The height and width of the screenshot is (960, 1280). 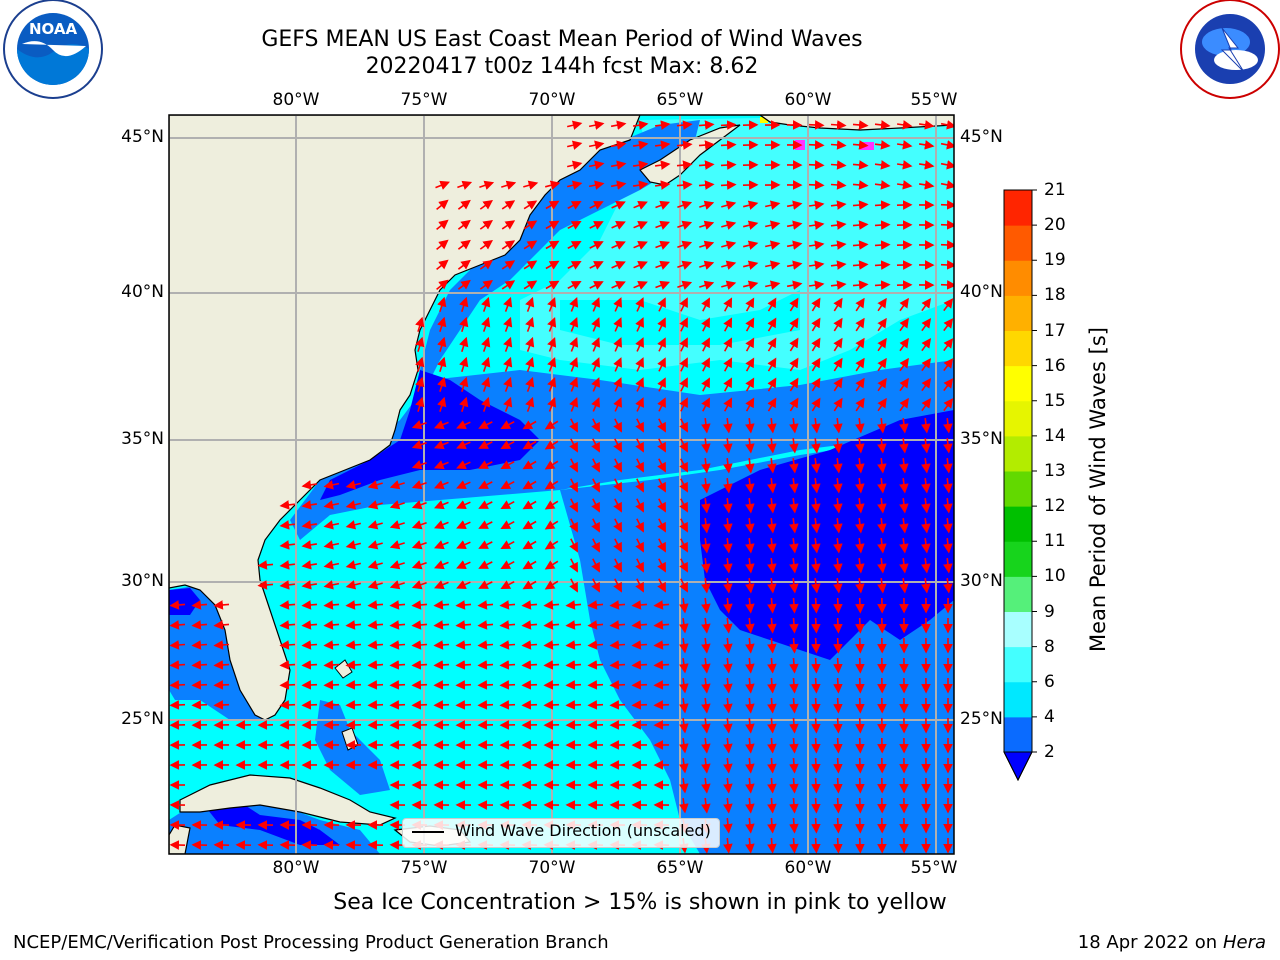 I want to click on lon-tick-top: 75°W, so click(x=424, y=100).